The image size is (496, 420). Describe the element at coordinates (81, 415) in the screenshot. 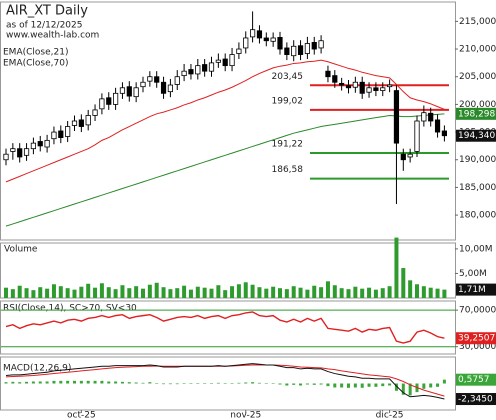

I see `x-tick-label: oct-25` at that location.